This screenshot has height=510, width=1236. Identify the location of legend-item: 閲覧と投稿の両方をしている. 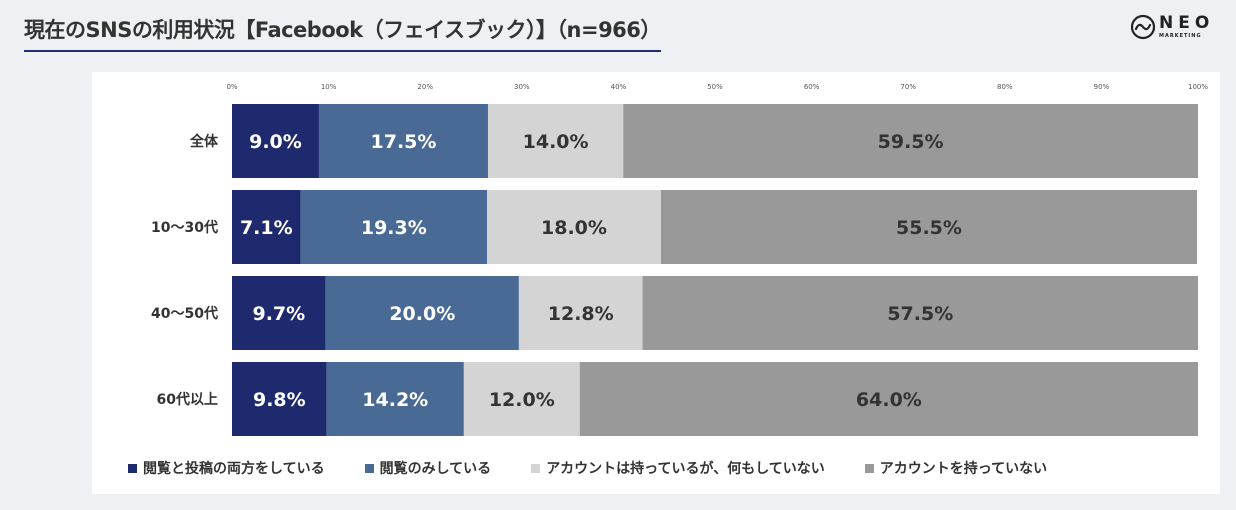
(226, 468).